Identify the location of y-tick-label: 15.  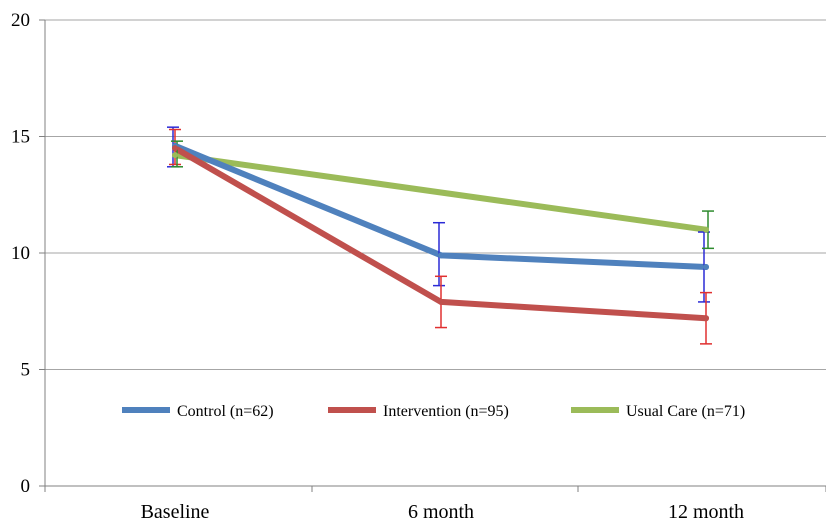
(20, 137).